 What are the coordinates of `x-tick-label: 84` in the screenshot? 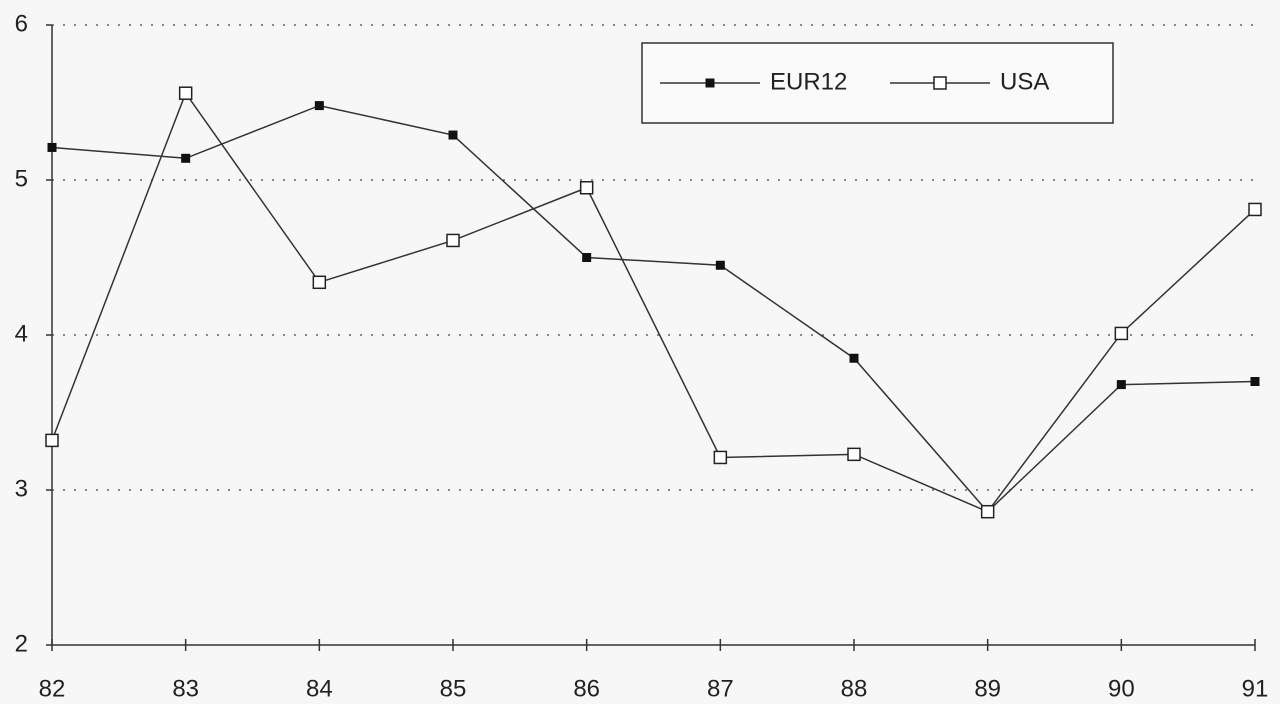 It's located at (319, 688).